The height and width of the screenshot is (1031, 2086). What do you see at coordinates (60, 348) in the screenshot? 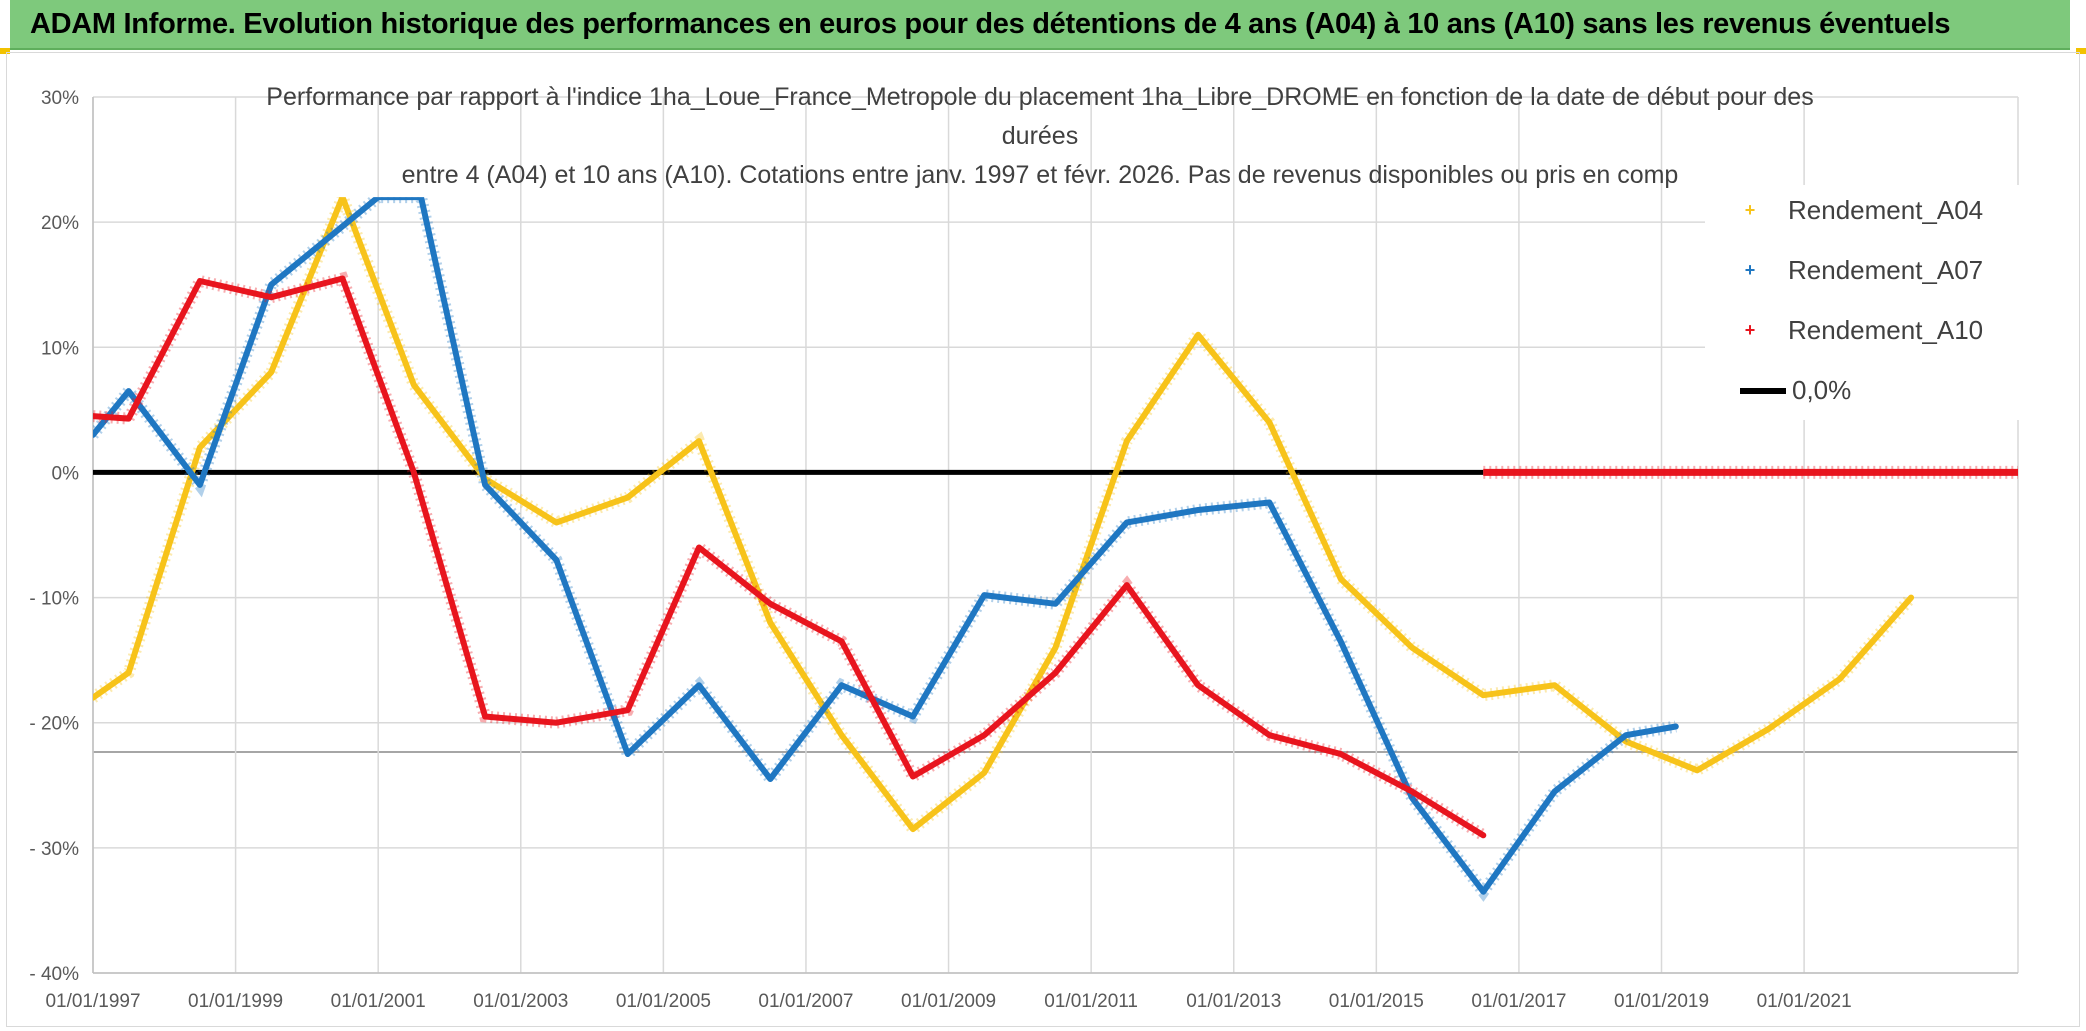
I see `y-tick-label: 10%` at bounding box center [60, 348].